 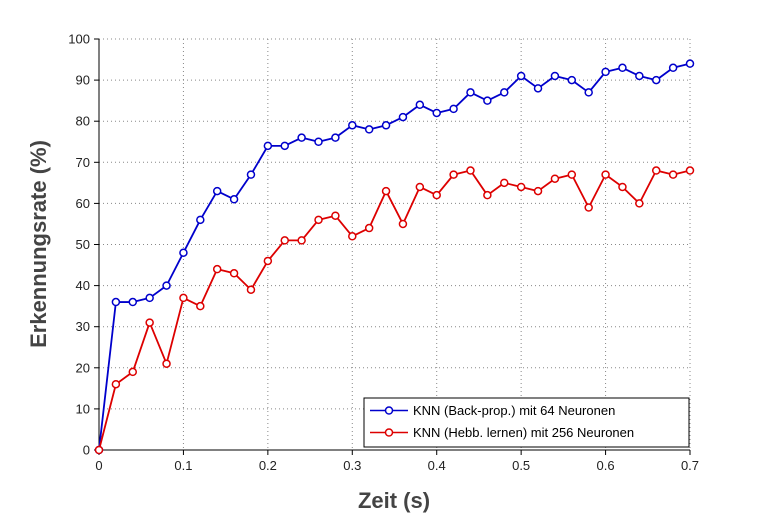 What do you see at coordinates (83, 121) in the screenshot?
I see `y-tick-label: 80` at bounding box center [83, 121].